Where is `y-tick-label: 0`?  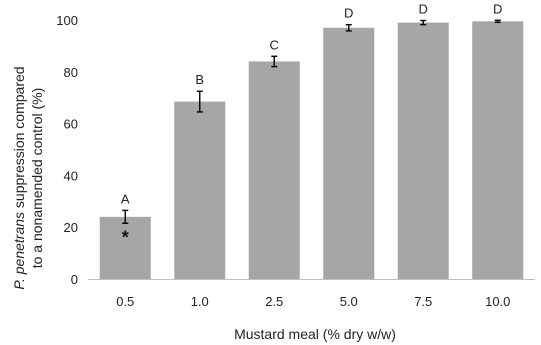 y-tick-label: 0 is located at coordinates (74, 279).